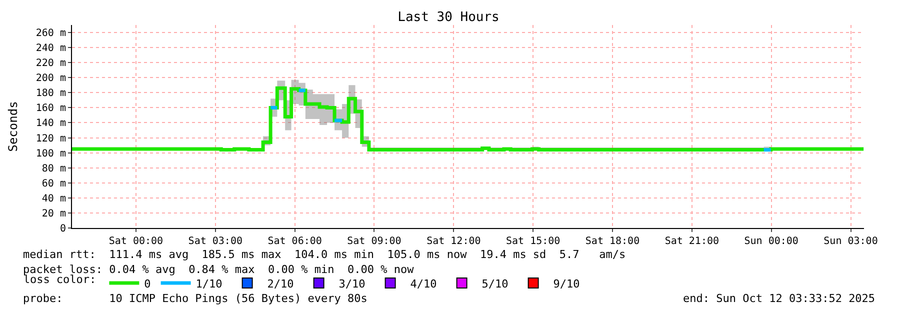  Describe the element at coordinates (692, 241) in the screenshot. I see `x-tick-label: Sat 21:00` at that location.